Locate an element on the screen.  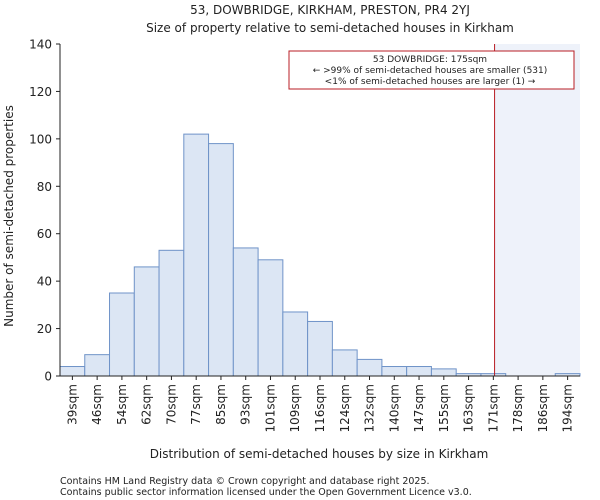
annotation-line1: 53 DOWBRIDGE: 175sqm is located at coordinates (430, 60).